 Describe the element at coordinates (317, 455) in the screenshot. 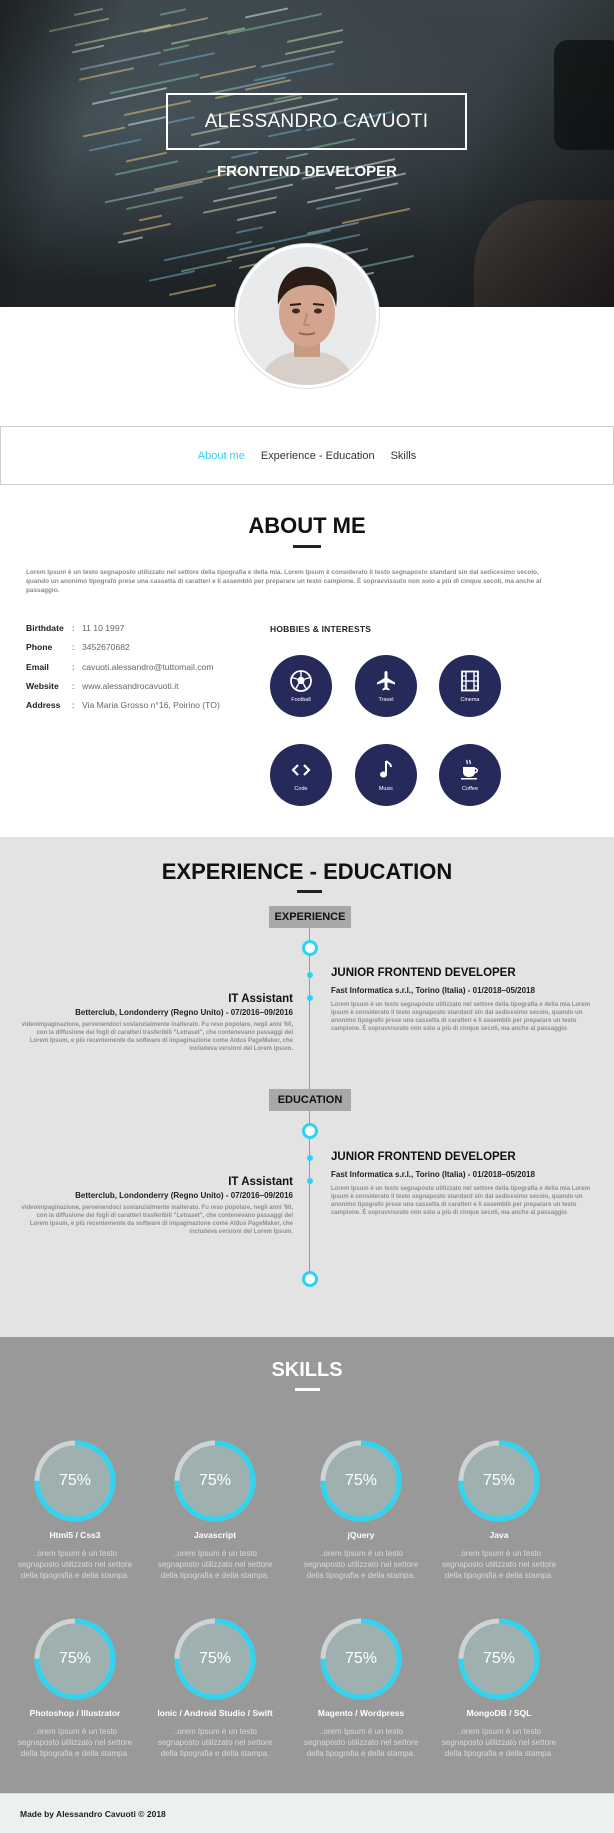

I see `nav-link-experience: Experience - Education` at that location.